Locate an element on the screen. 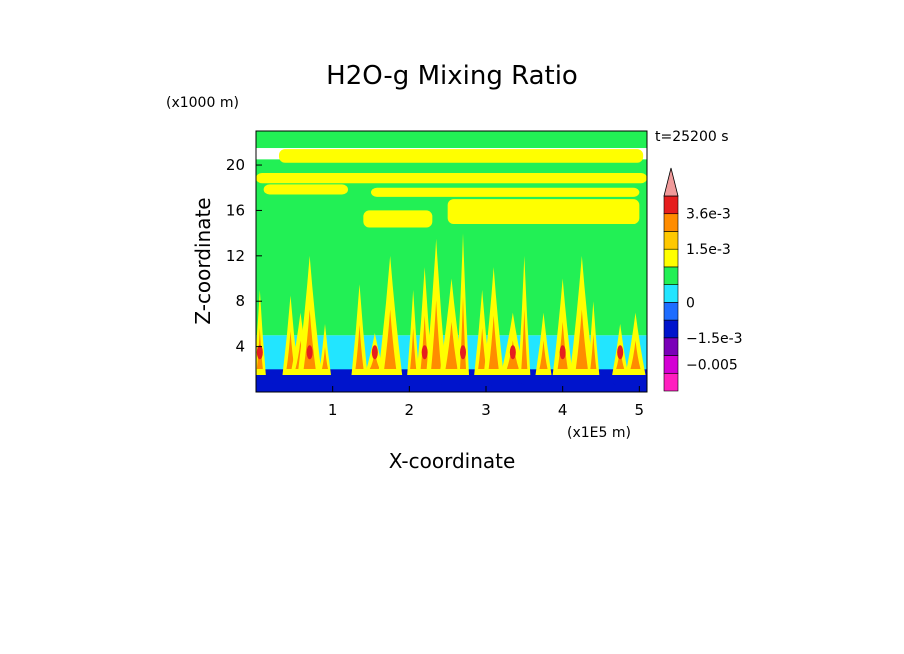 The width and height of the screenshot is (904, 654). x-axis: 1 2 3 4 5 is located at coordinates (486, 402).